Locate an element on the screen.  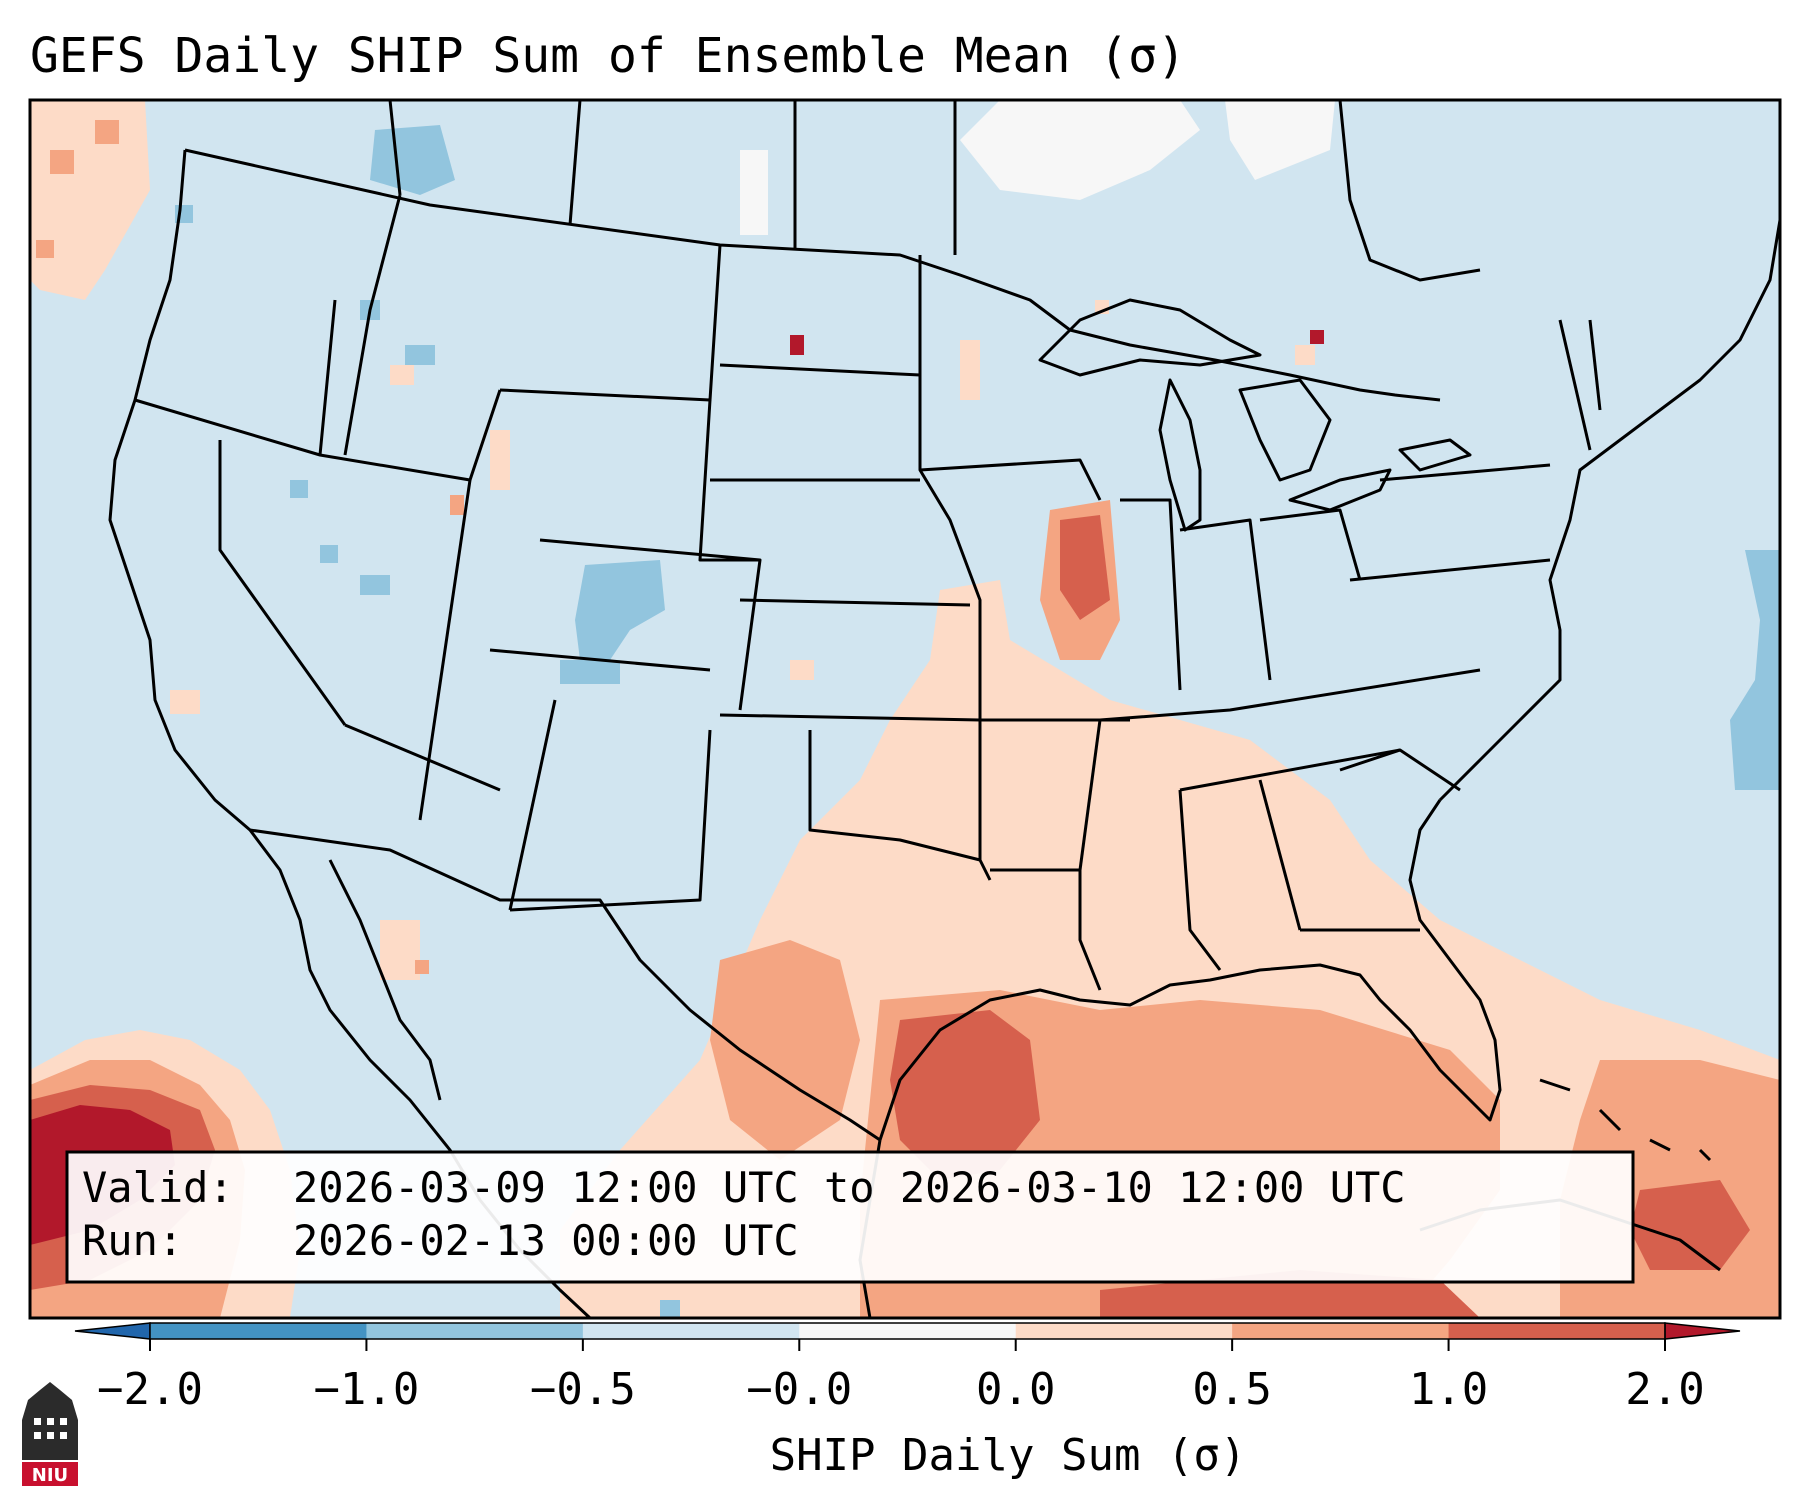
field-pos-midwest-high is located at coordinates (1085, 567).